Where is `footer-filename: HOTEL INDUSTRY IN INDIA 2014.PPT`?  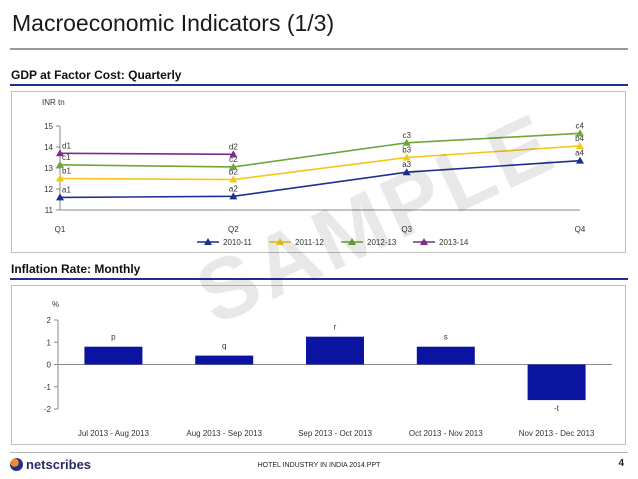
footer-filename: HOTEL INDUSTRY IN INDIA 2014.PPT is located at coordinates (319, 465).